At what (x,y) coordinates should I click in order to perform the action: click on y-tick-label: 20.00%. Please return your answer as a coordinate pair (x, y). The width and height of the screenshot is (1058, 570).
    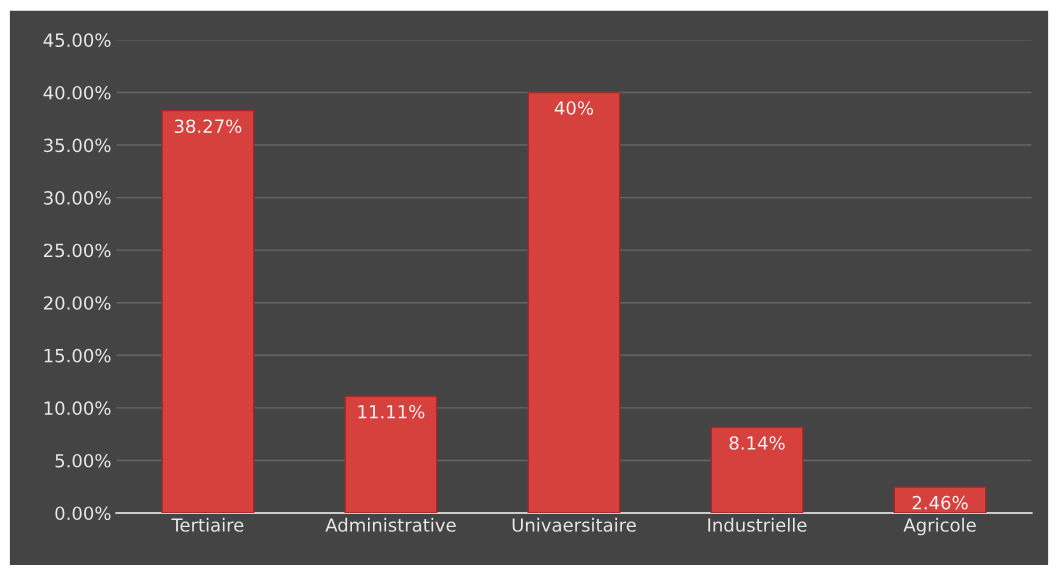
    Looking at the image, I should click on (77, 303).